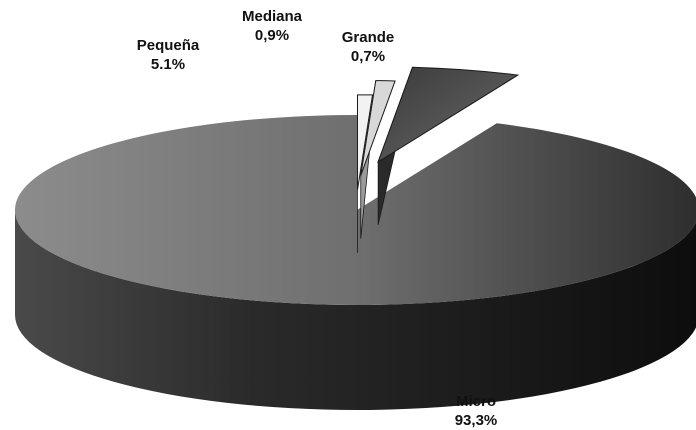  Describe the element at coordinates (368, 56) in the screenshot. I see `slice-value-grande: 0,7%` at that location.